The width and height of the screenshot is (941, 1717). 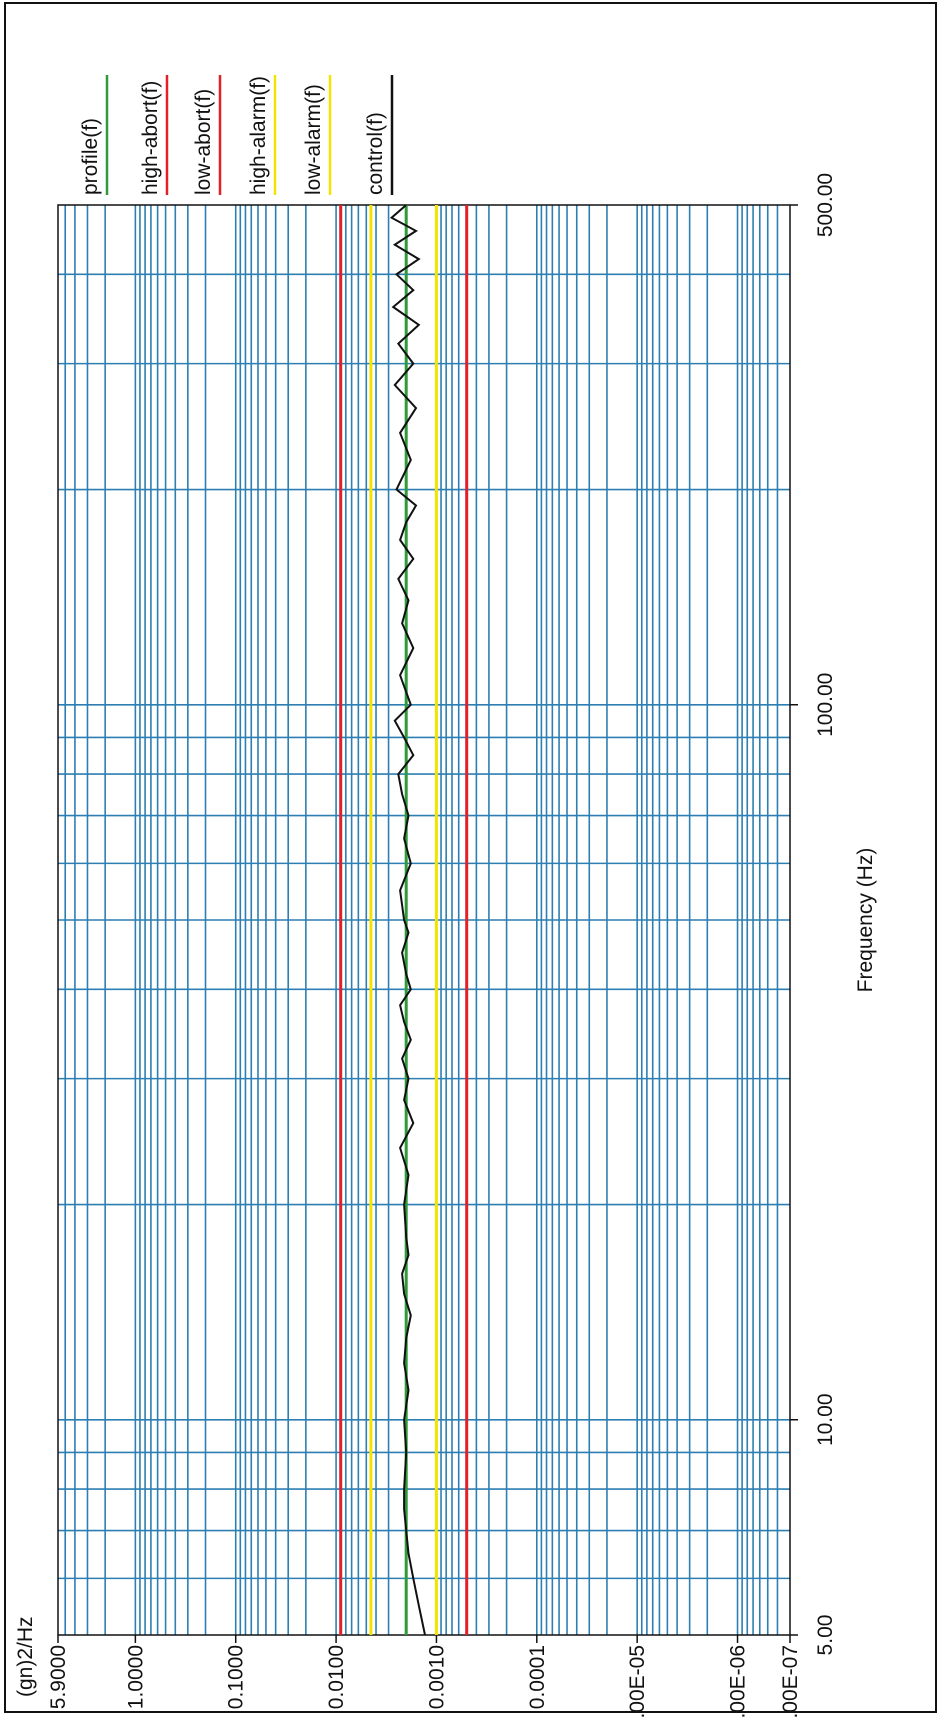 What do you see at coordinates (825, 705) in the screenshot?
I see `x-tick-label: 100.00` at bounding box center [825, 705].